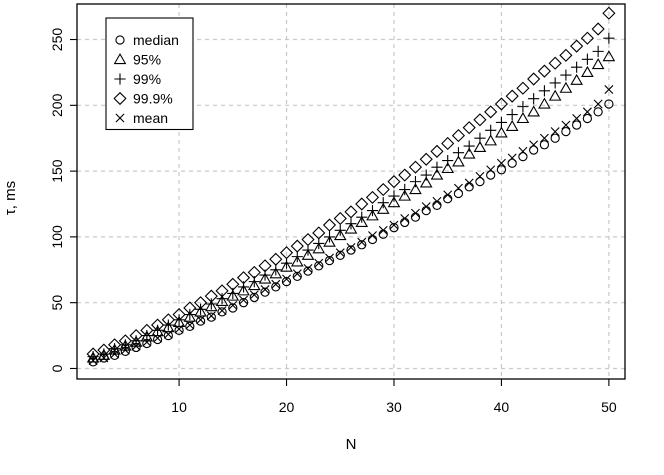  I want to click on x-tick-label: 10, so click(179, 407).